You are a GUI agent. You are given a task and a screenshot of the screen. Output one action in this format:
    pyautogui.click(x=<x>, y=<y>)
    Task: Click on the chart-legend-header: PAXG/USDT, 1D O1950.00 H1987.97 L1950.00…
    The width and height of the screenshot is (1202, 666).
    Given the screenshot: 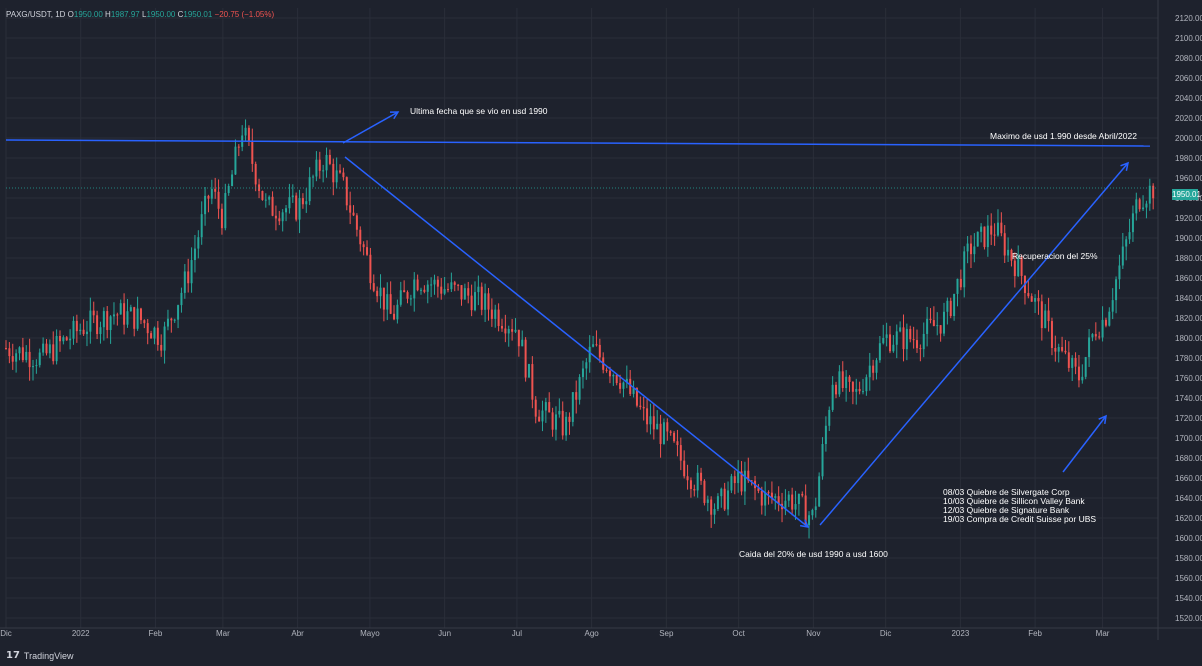 What is the action you would take?
    pyautogui.click(x=140, y=14)
    